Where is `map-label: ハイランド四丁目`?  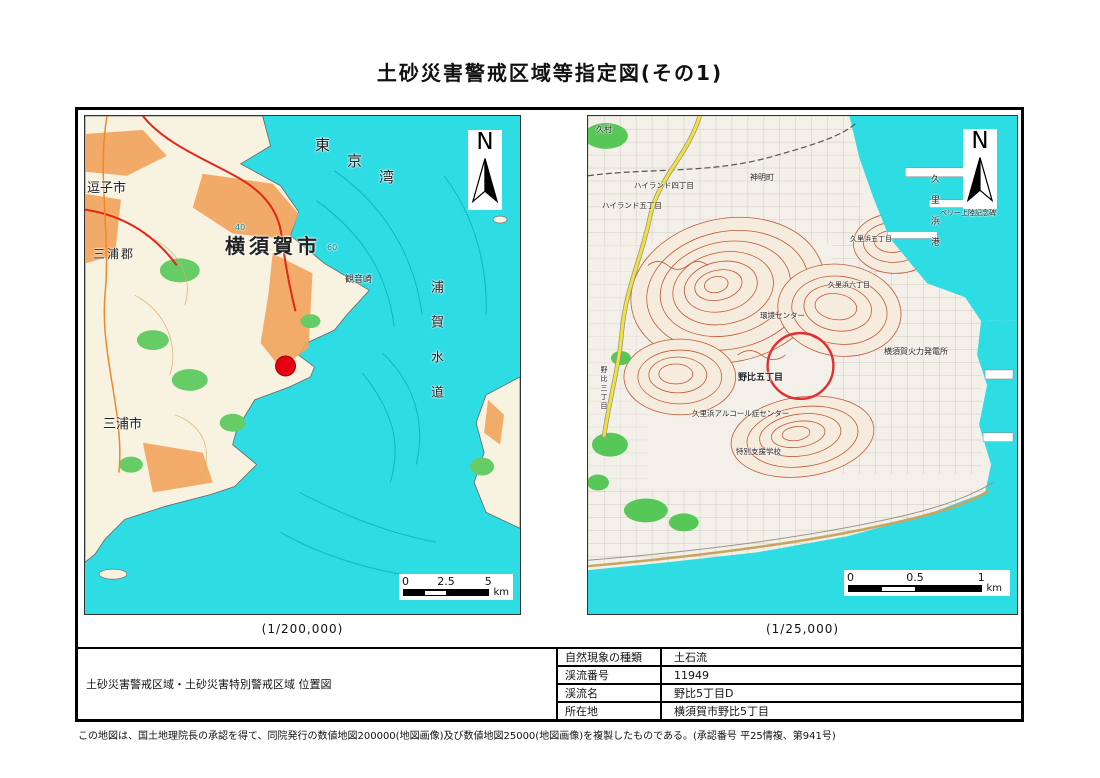
map-label: ハイランド四丁目 is located at coordinates (664, 185).